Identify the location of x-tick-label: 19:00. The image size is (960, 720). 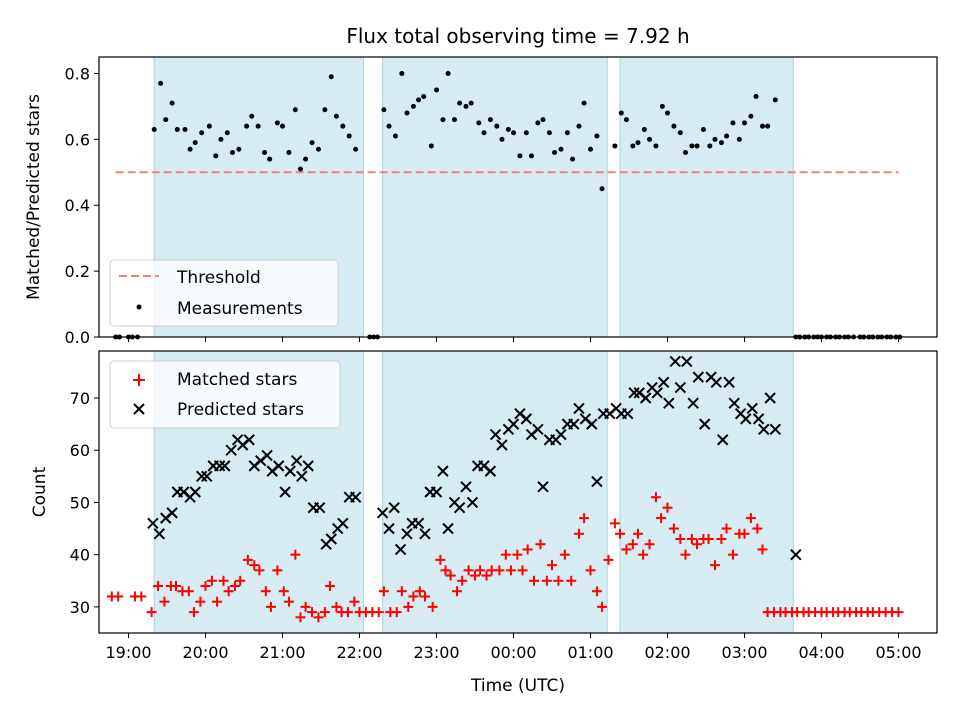
(128, 652).